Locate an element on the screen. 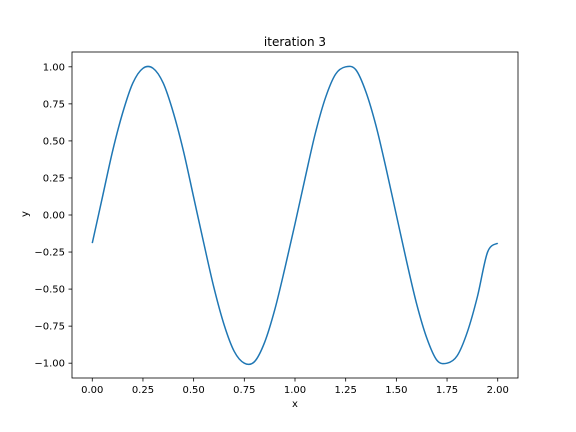  x-axis-label: x is located at coordinates (295, 404).